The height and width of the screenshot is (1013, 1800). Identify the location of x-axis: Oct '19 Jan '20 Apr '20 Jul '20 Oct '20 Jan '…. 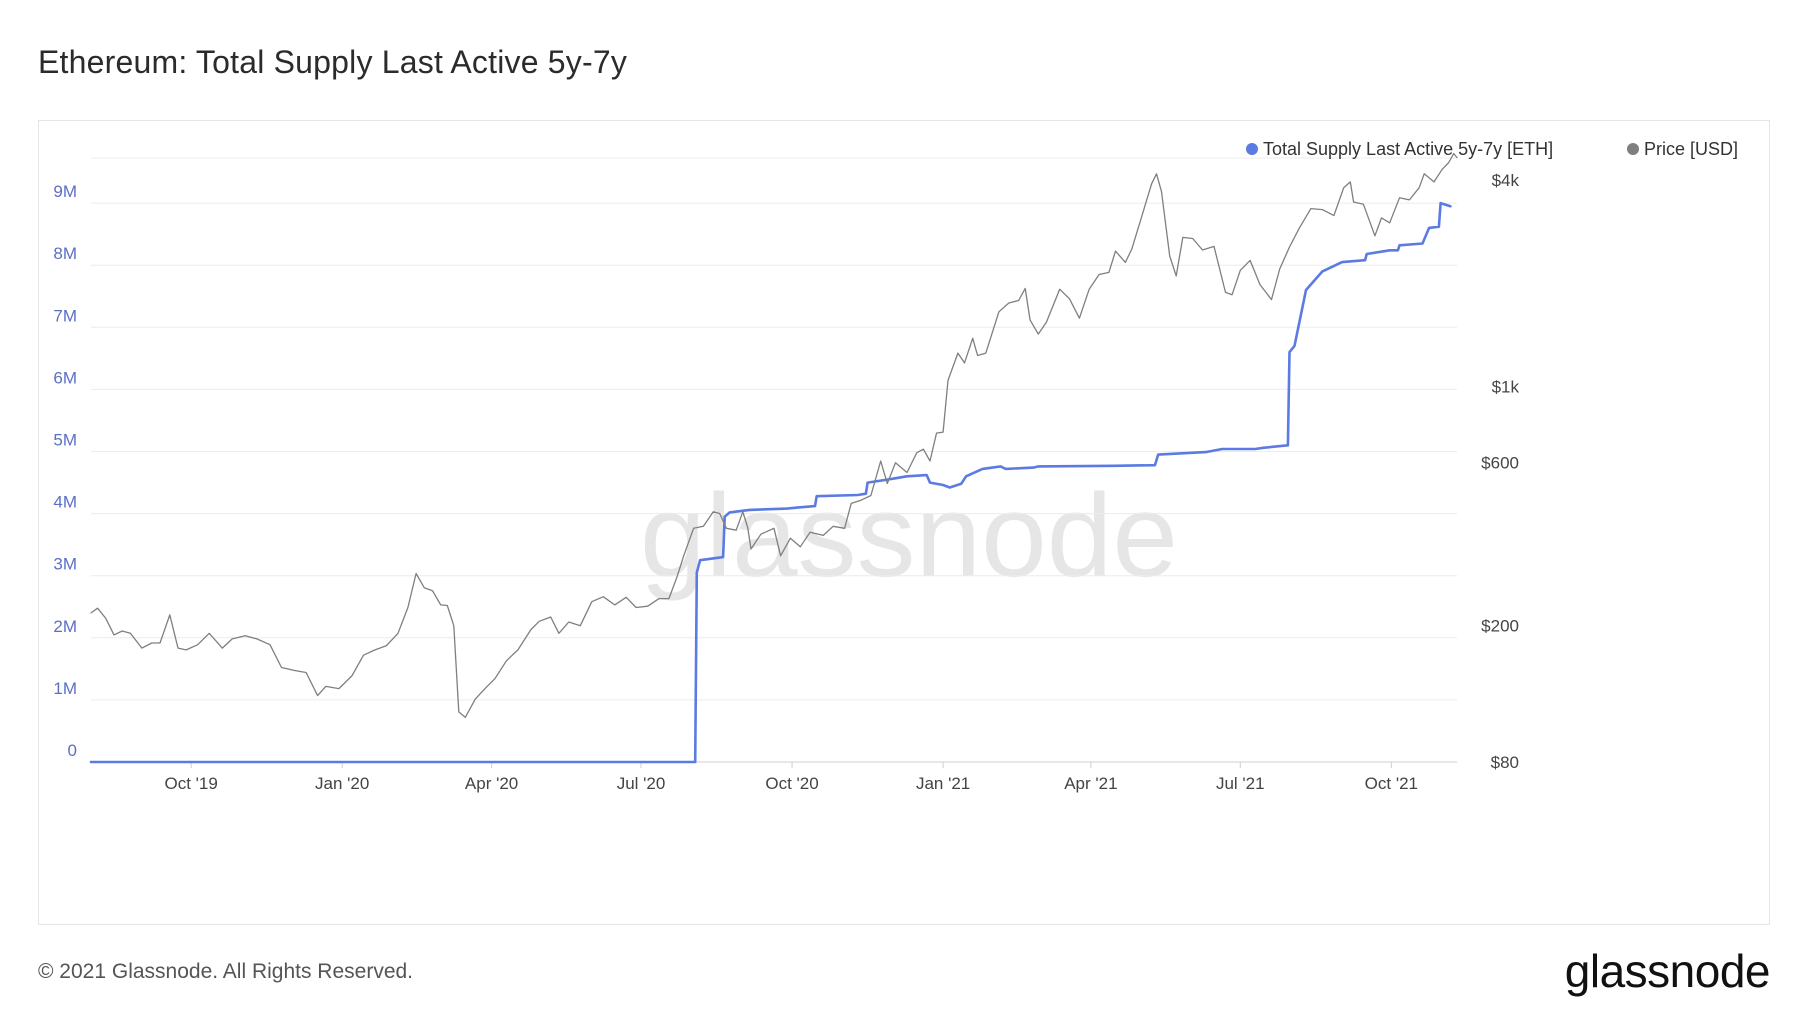
(774, 777).